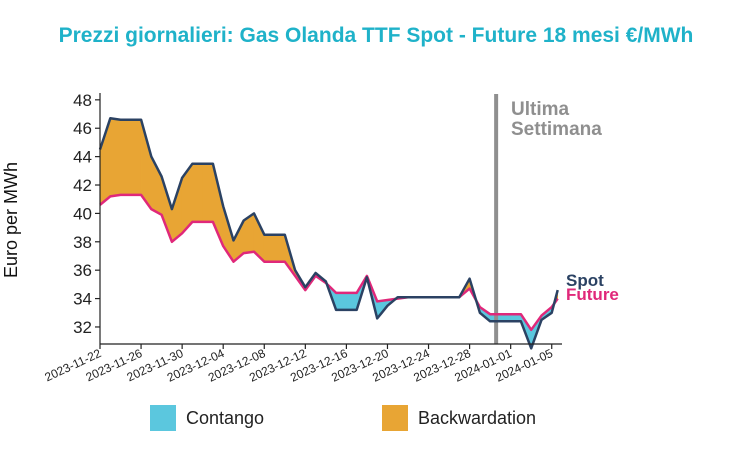  What do you see at coordinates (82, 242) in the screenshot?
I see `y-tick-label: 38` at bounding box center [82, 242].